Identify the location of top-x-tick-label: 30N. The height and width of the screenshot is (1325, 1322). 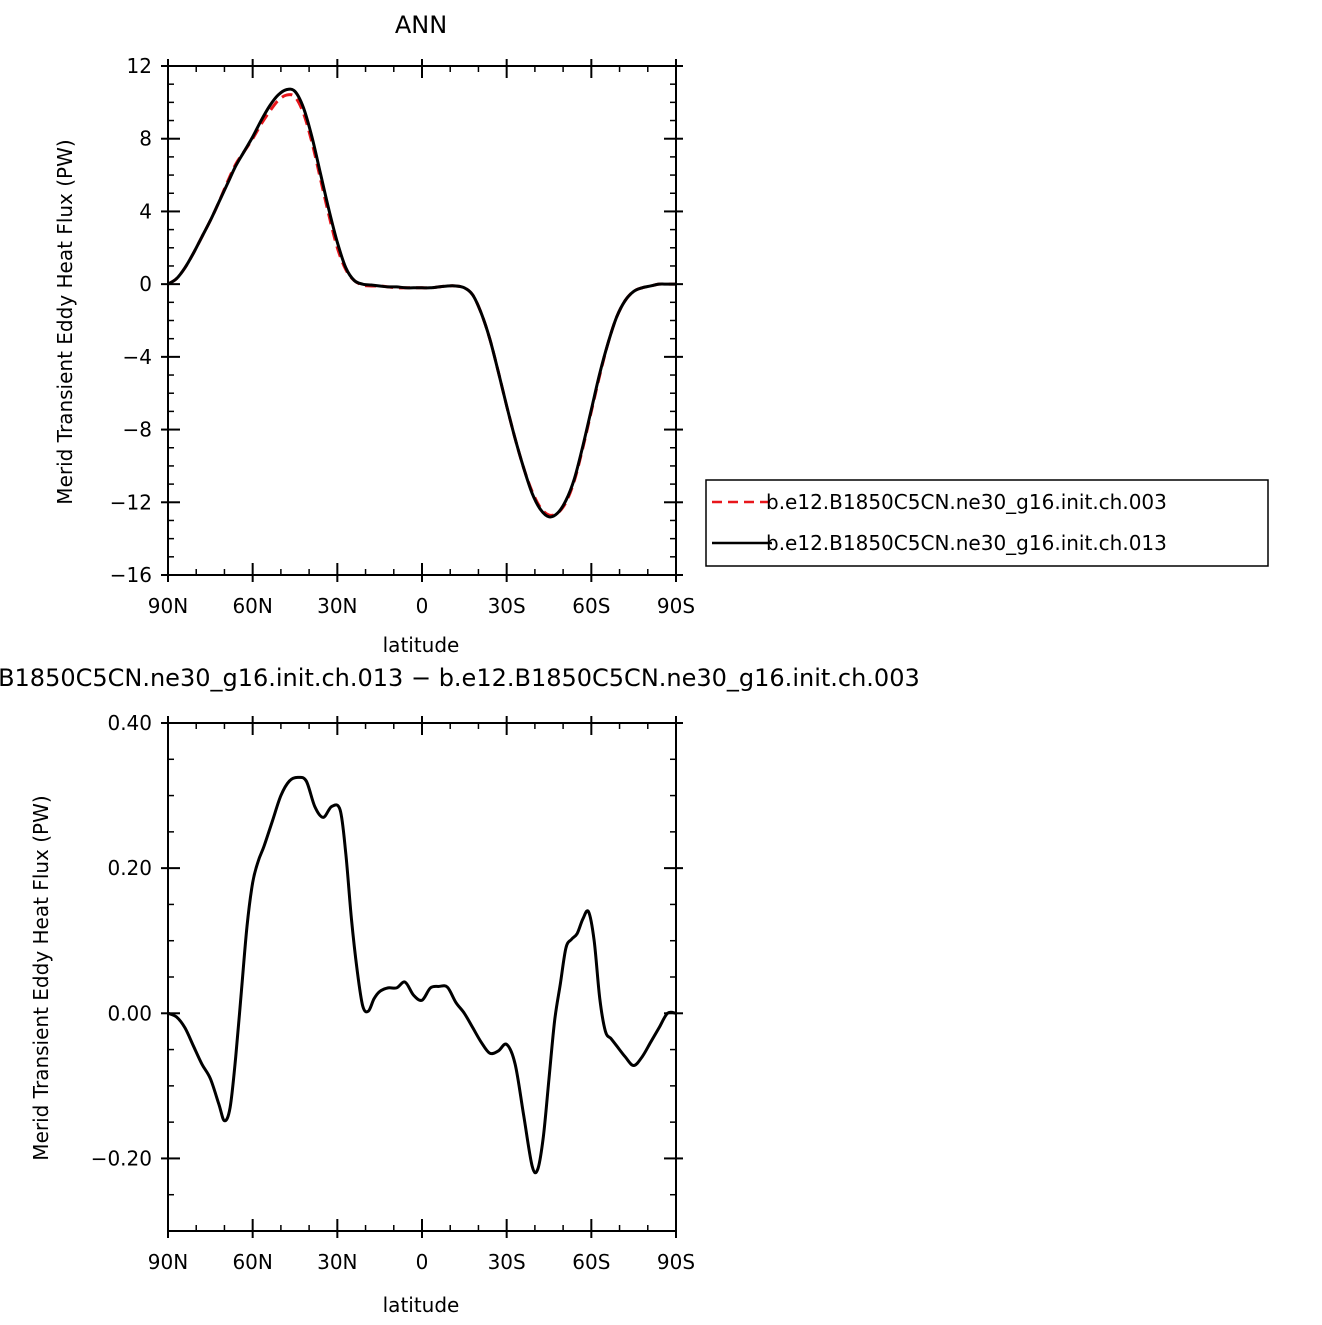
(337, 606).